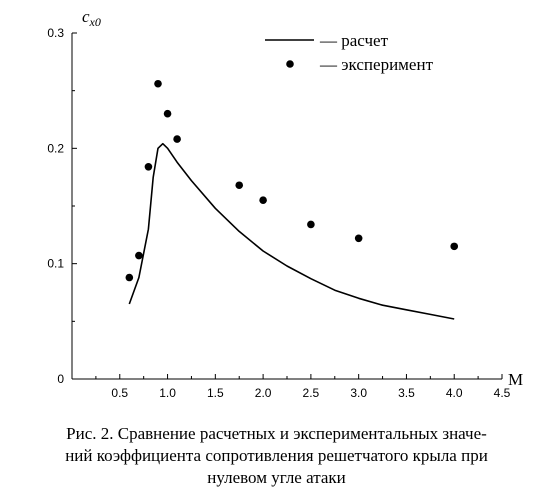 Image resolution: width=553 pixels, height=500 pixels. What do you see at coordinates (290, 64) in the screenshot?
I see `legend-dot-swatch` at bounding box center [290, 64].